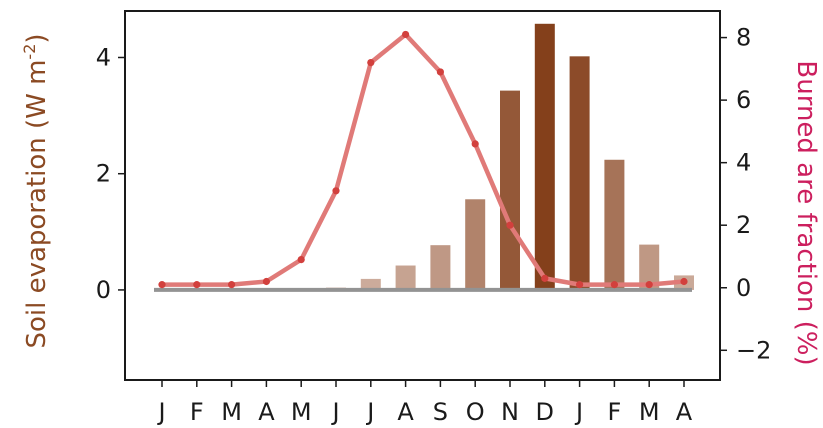 This screenshot has width=823, height=428. Describe the element at coordinates (753, 350) in the screenshot. I see `right-y-tick-label: −2` at that location.